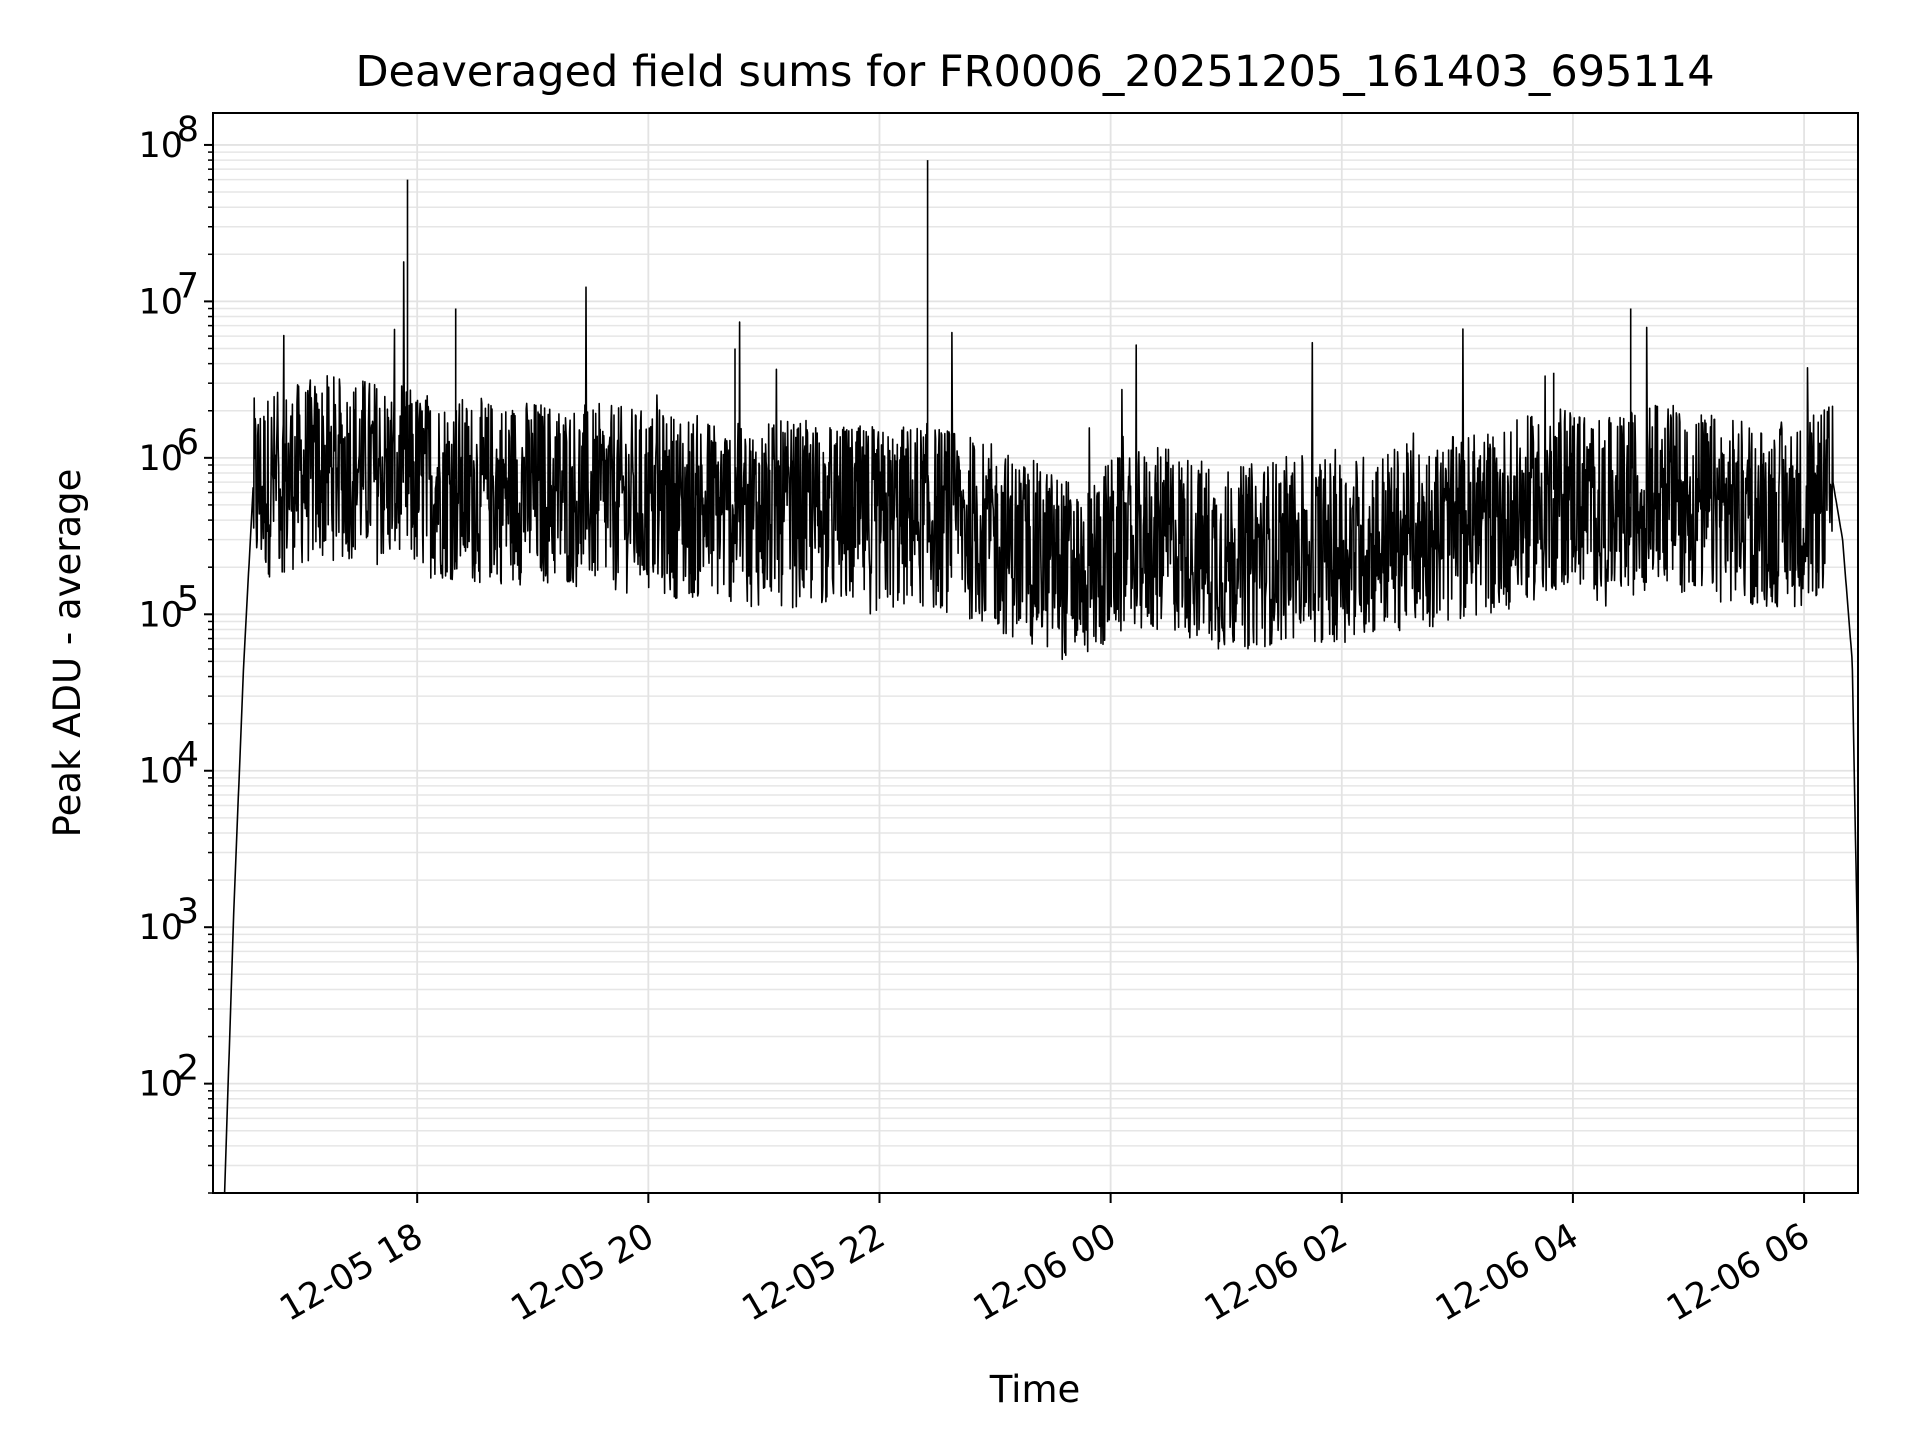 This screenshot has width=1920, height=1440. Describe the element at coordinates (188, 130) in the screenshot. I see `y-tick-exponent: 8` at that location.